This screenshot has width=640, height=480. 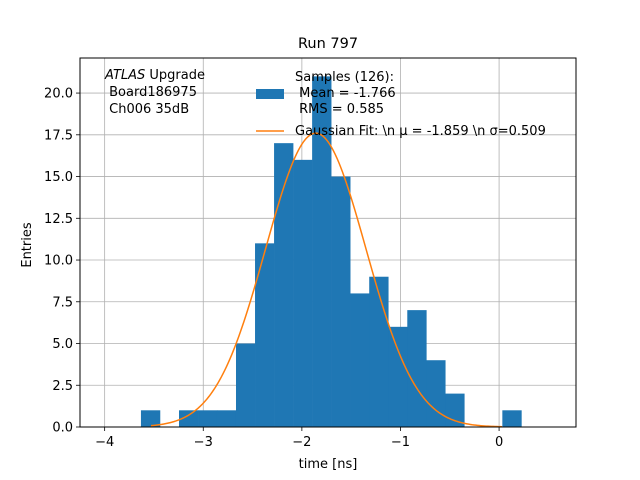 I want to click on y-tick-label: 10.0, so click(x=58, y=261).